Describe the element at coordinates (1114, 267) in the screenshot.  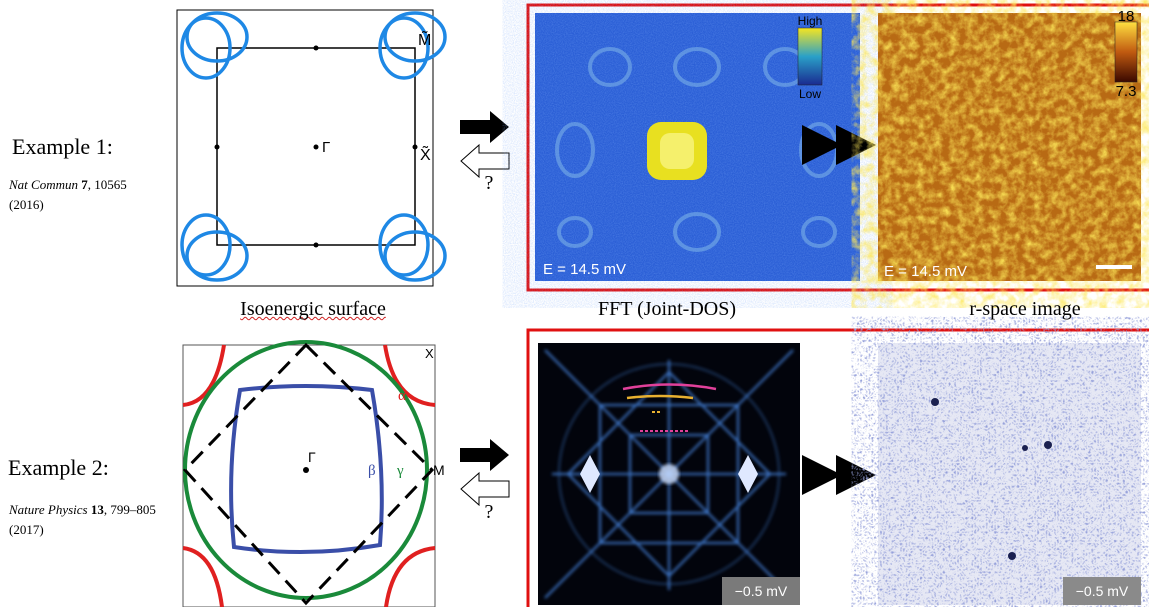
I see `scale-bar` at that location.